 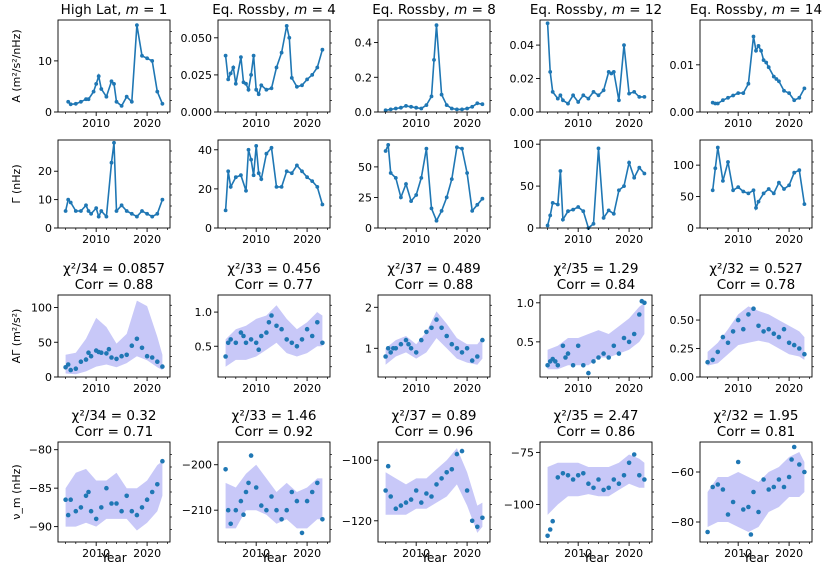 What do you see at coordinates (778, 10) in the screenshot?
I see `m-symbol: m` at bounding box center [778, 10].